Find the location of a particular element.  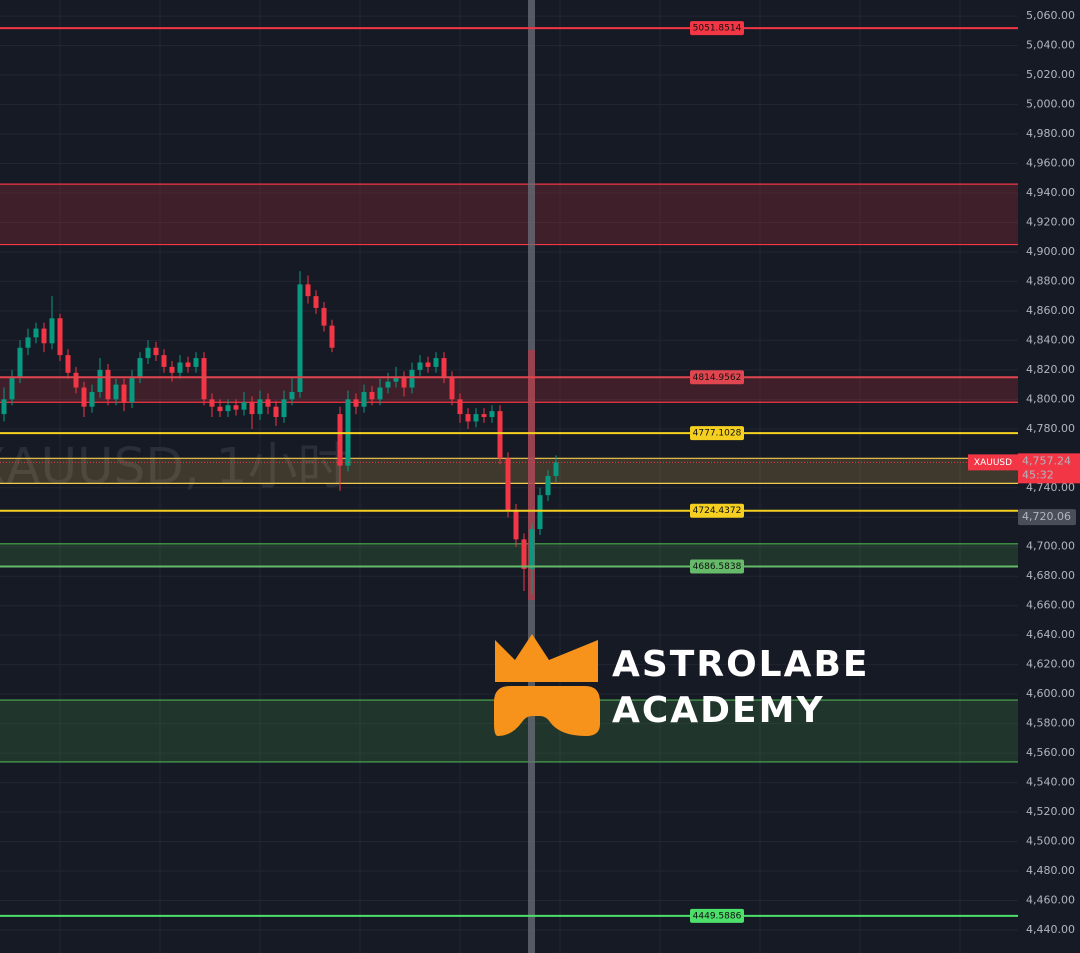

y-tick-label: 4,540.00 is located at coordinates (1050, 782).